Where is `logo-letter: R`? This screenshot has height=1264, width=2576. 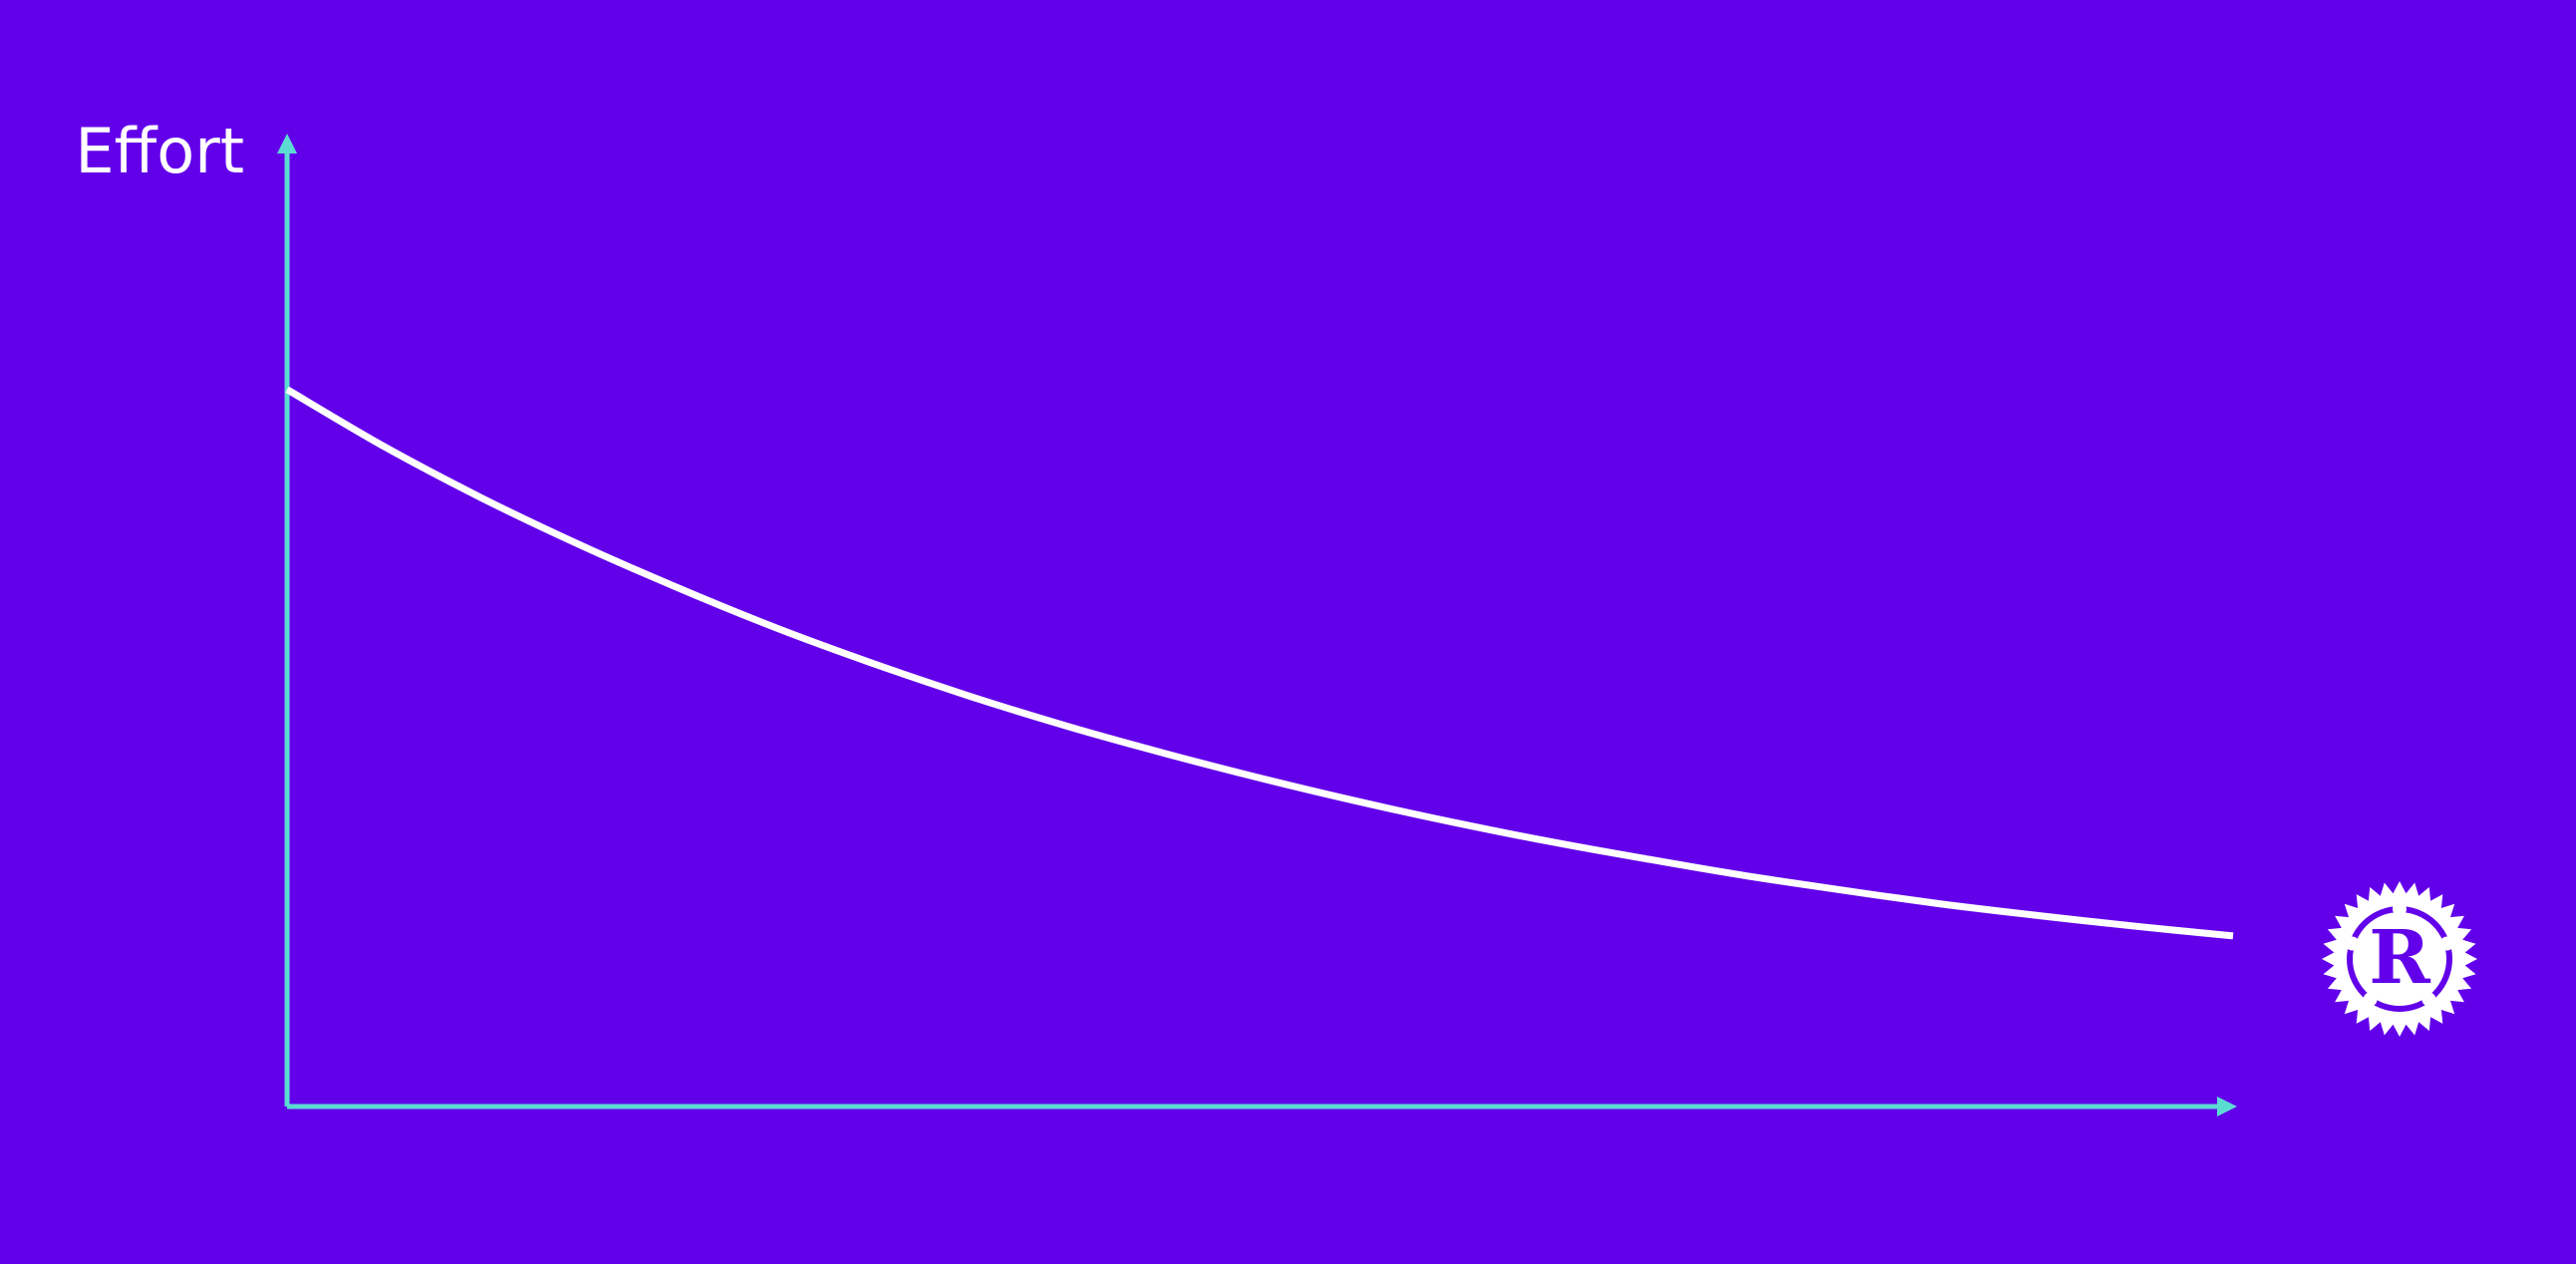
logo-letter: R is located at coordinates (2399, 958).